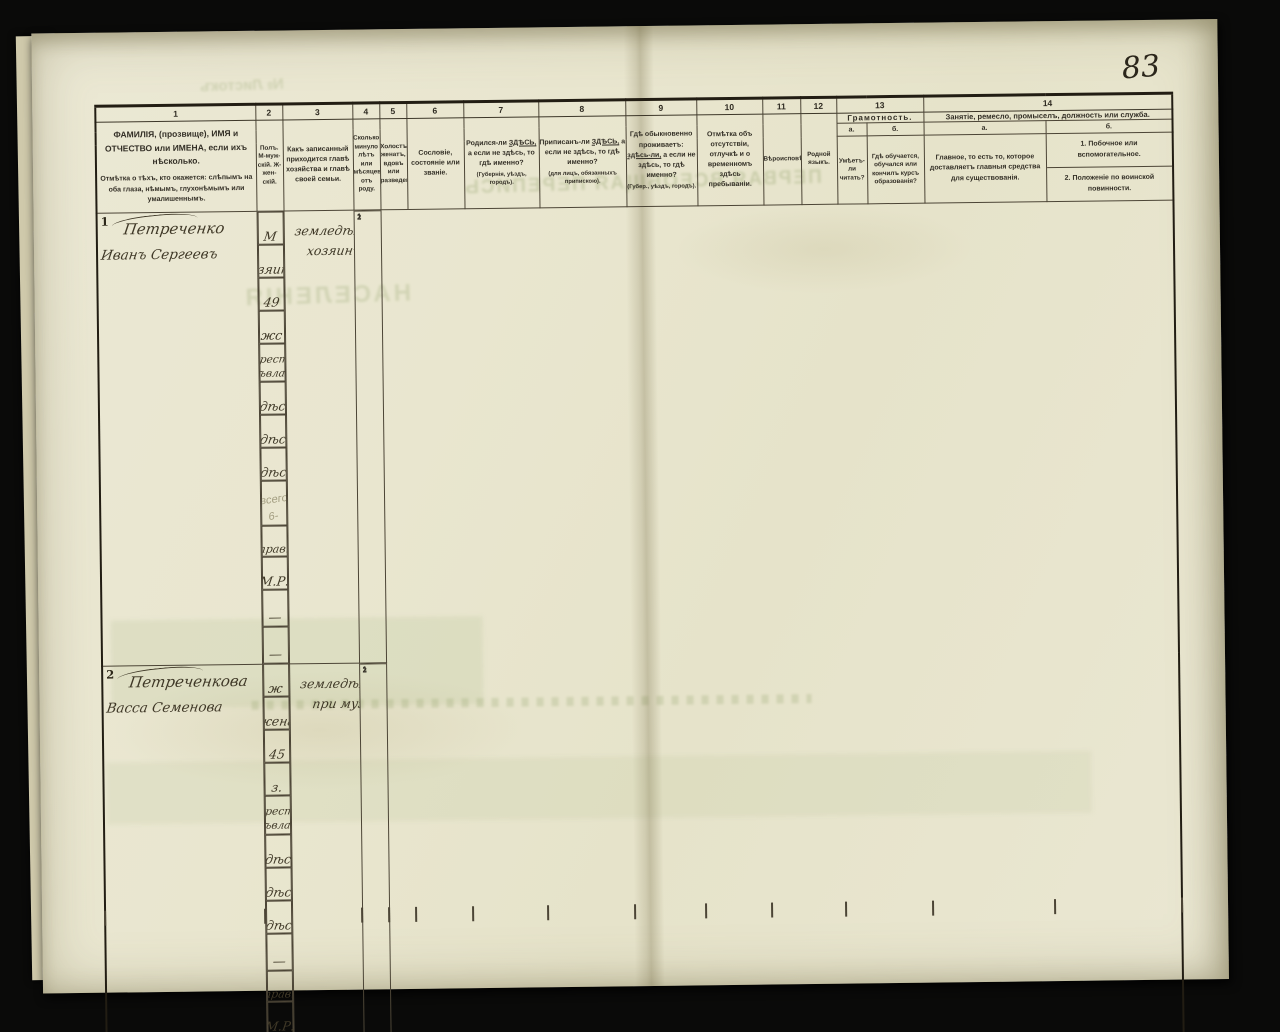 The height and width of the screenshot is (1032, 1280). Describe the element at coordinates (271, 327) in the screenshot. I see `cell-marital: жс` at that location.